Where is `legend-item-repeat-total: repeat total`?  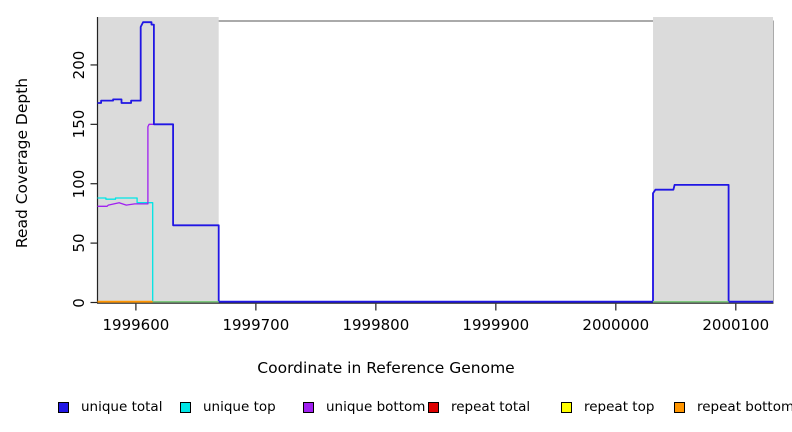 legend-item-repeat-total: repeat total is located at coordinates (479, 407).